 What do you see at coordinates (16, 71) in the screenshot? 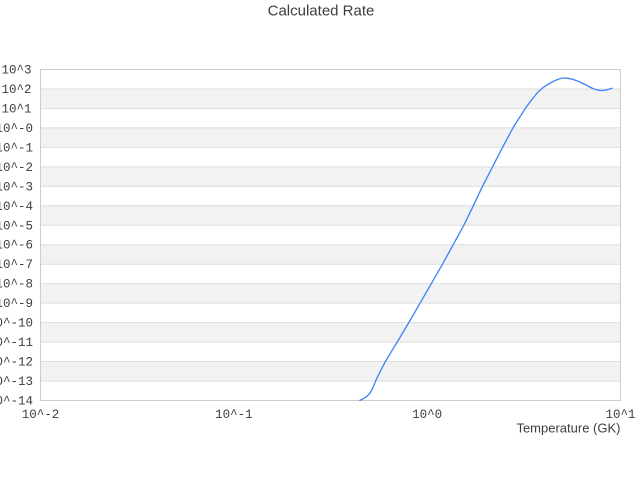
I see `svg-text: 10^3` at bounding box center [16, 71].